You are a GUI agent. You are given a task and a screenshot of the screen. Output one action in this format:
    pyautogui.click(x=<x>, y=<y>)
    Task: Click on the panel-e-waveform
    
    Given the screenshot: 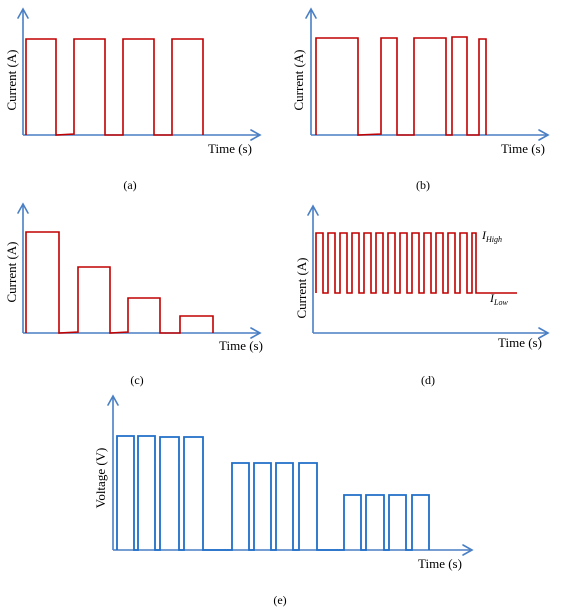 What is the action you would take?
    pyautogui.click(x=273, y=493)
    